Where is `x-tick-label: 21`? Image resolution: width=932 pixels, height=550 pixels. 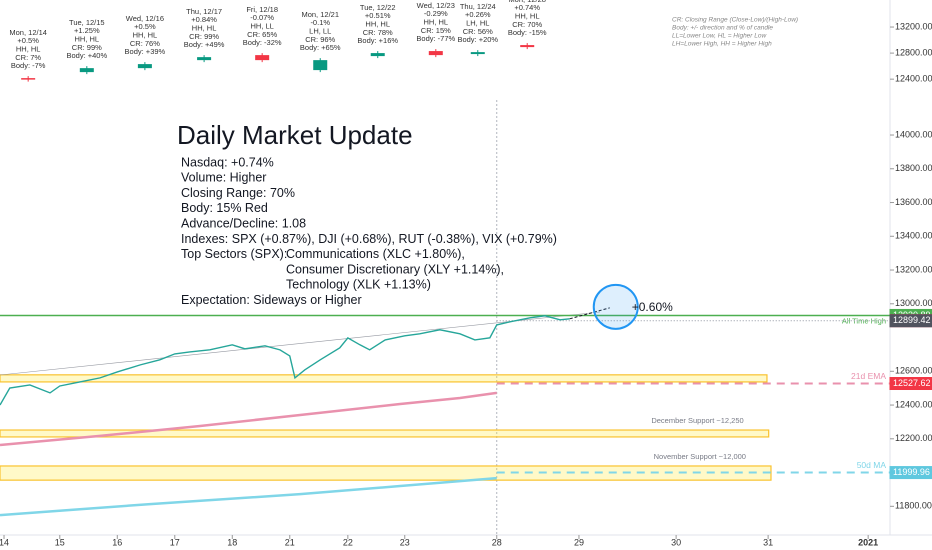 x-tick-label: 21 is located at coordinates (290, 542).